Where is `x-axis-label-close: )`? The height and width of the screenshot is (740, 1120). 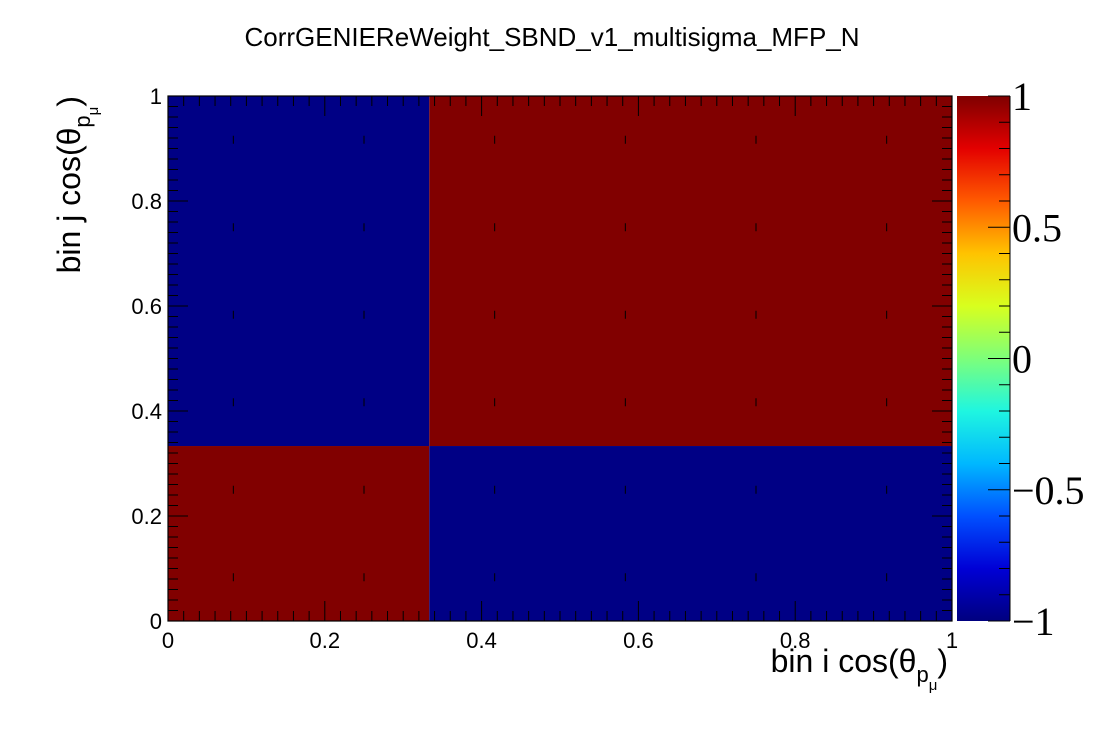 x-axis-label-close: ) is located at coordinates (942, 661).